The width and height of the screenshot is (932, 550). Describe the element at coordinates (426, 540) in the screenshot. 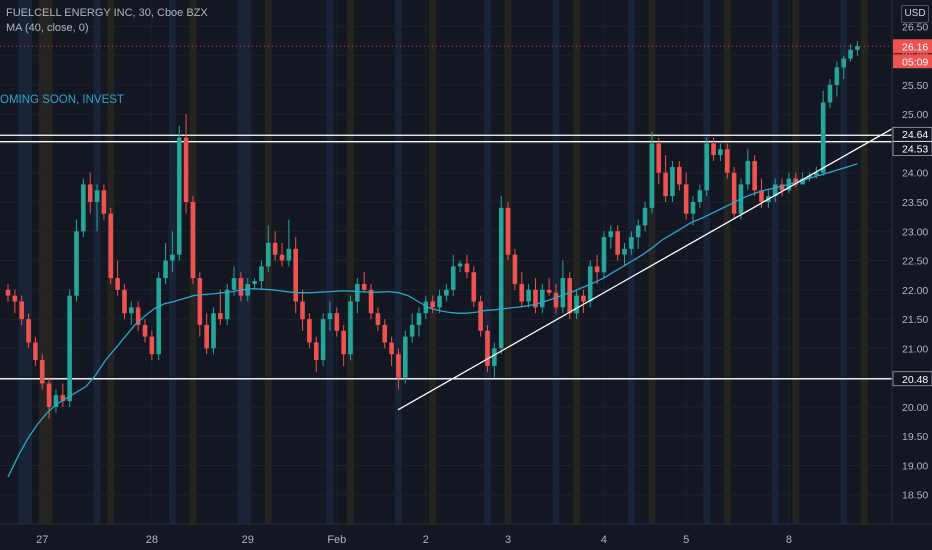

I see `x-tick-label: 2` at that location.